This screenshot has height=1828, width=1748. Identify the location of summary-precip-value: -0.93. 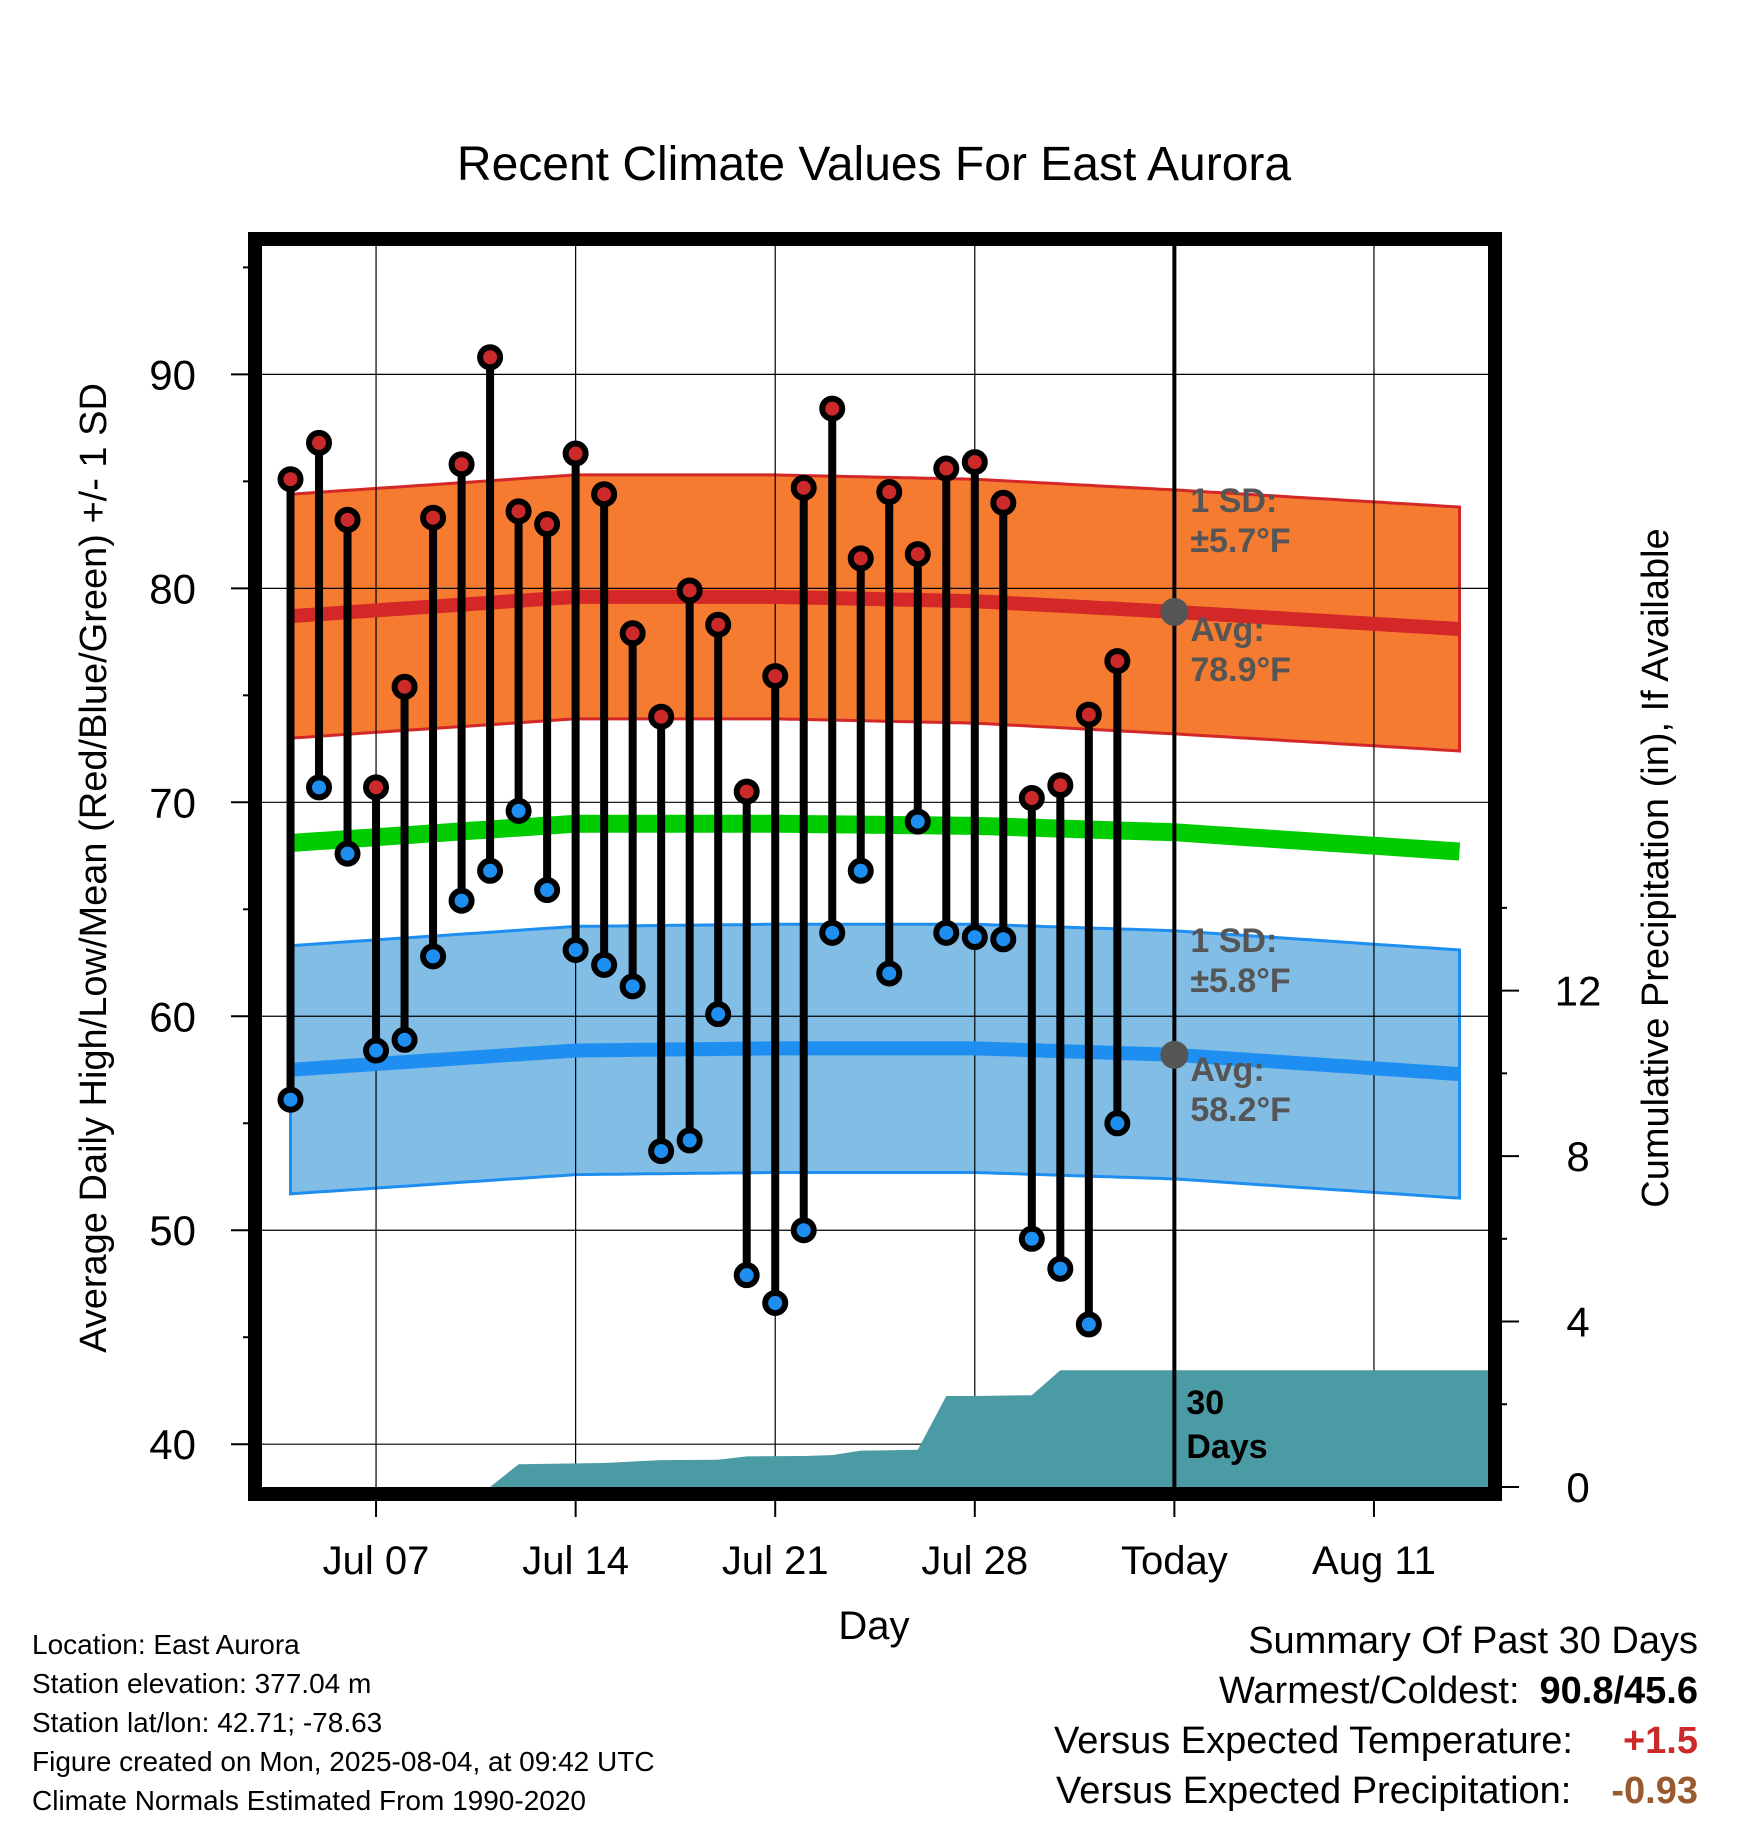
(1654, 1791).